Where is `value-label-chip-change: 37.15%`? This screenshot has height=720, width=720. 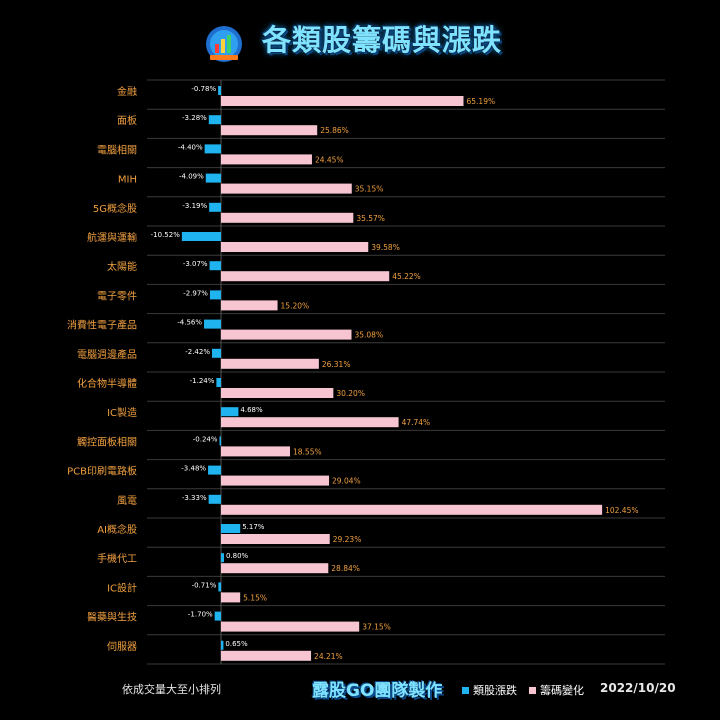
value-label-chip-change: 37.15% is located at coordinates (376, 627).